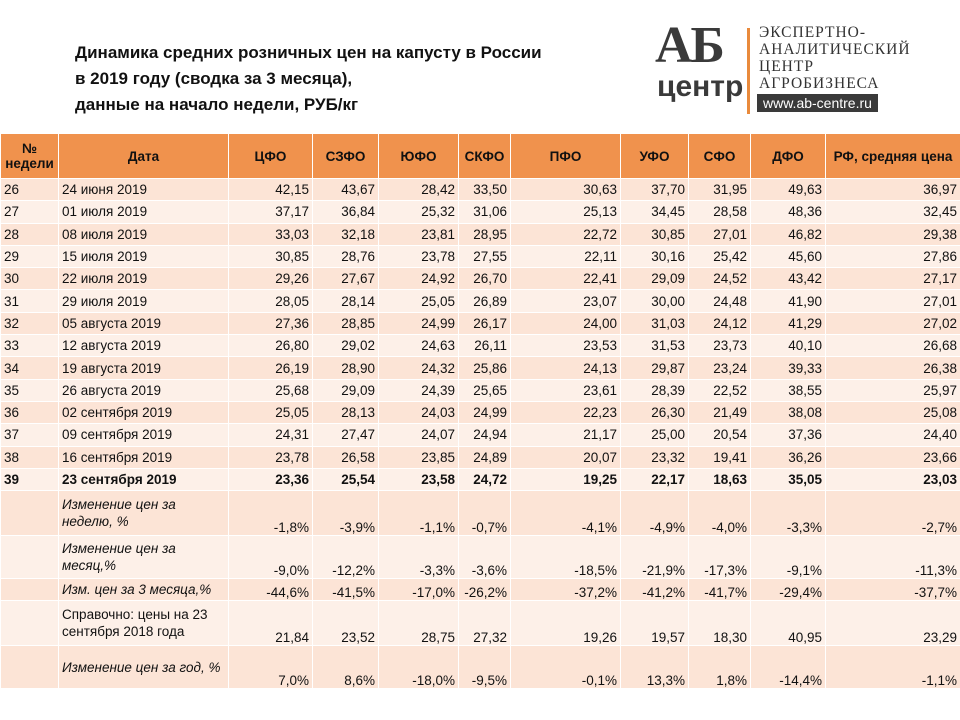 This screenshot has height=720, width=960. Describe the element at coordinates (719, 234) in the screenshot. I see `cell: 27,01` at that location.